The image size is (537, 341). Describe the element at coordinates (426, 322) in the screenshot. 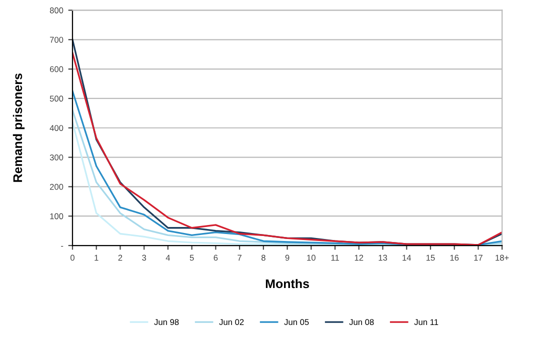

I see `legend-label: Jun 11` at that location.